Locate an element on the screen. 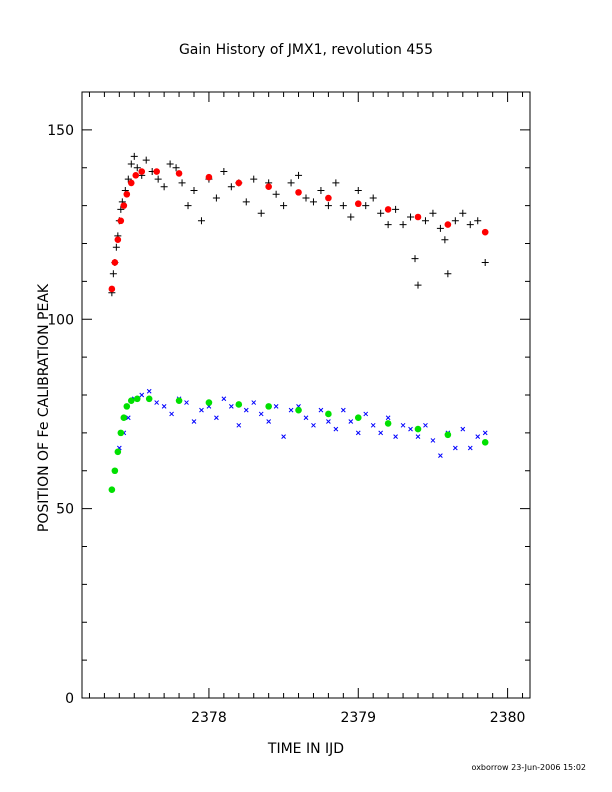 This screenshot has height=792, width=612. y-tick-label: 50 is located at coordinates (65, 510).